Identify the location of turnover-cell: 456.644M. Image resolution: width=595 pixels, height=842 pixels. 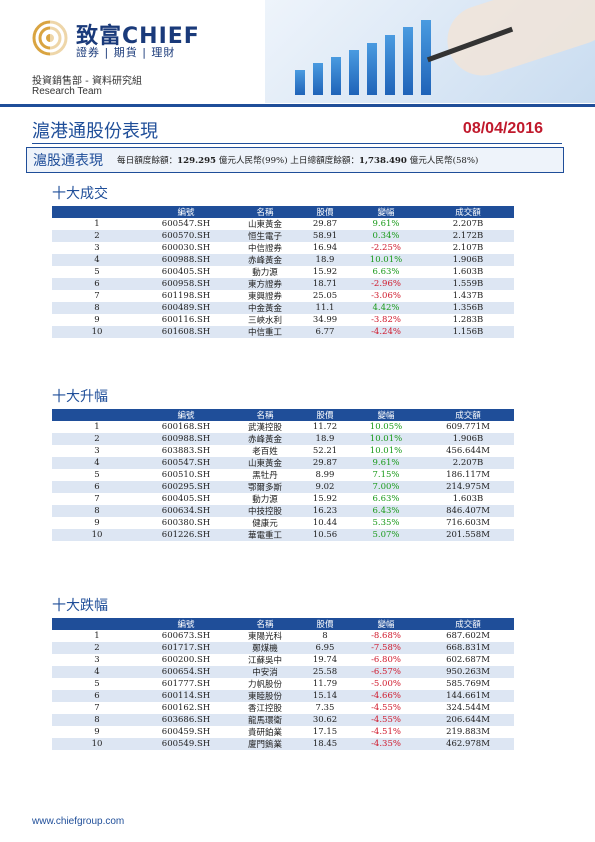
(468, 451).